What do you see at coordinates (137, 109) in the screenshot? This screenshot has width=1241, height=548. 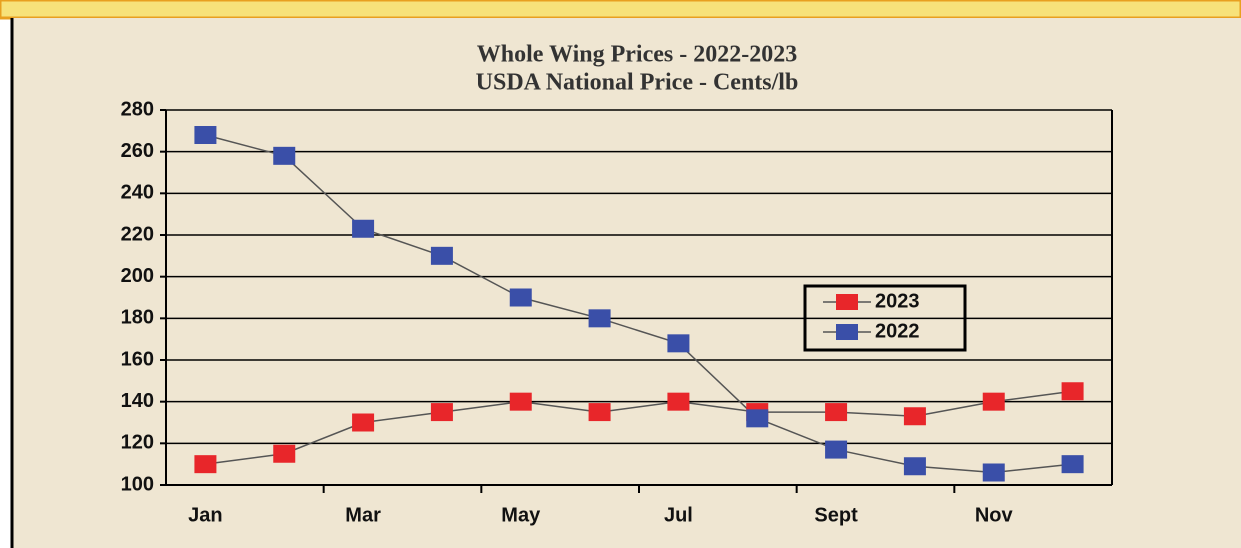 I see `y-tick-label: 280` at bounding box center [137, 109].